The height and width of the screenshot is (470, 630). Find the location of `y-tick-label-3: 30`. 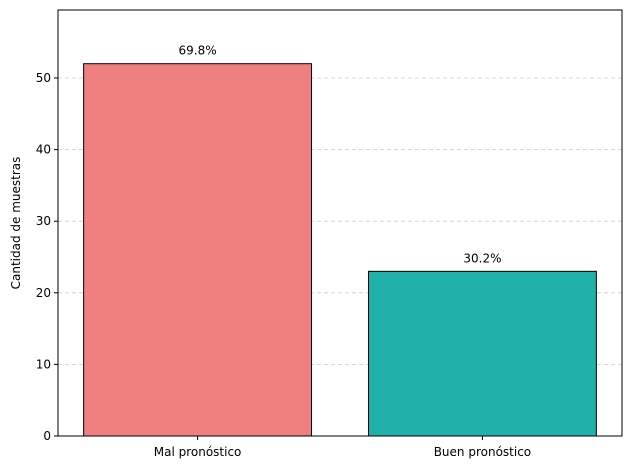

y-tick-label-3: 30 is located at coordinates (43, 221).